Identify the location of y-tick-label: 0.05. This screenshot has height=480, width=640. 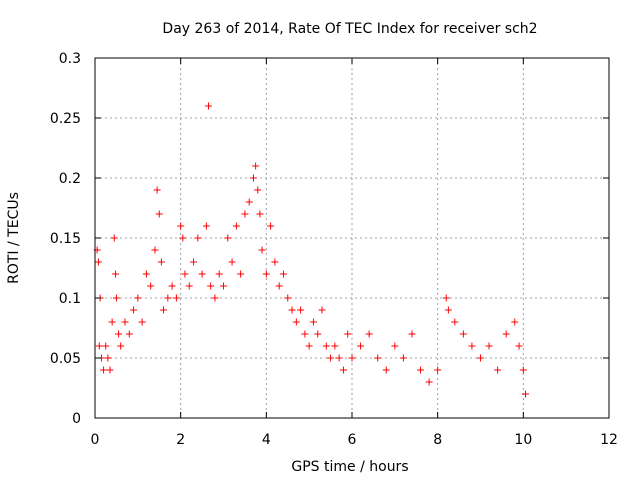
(65, 359).